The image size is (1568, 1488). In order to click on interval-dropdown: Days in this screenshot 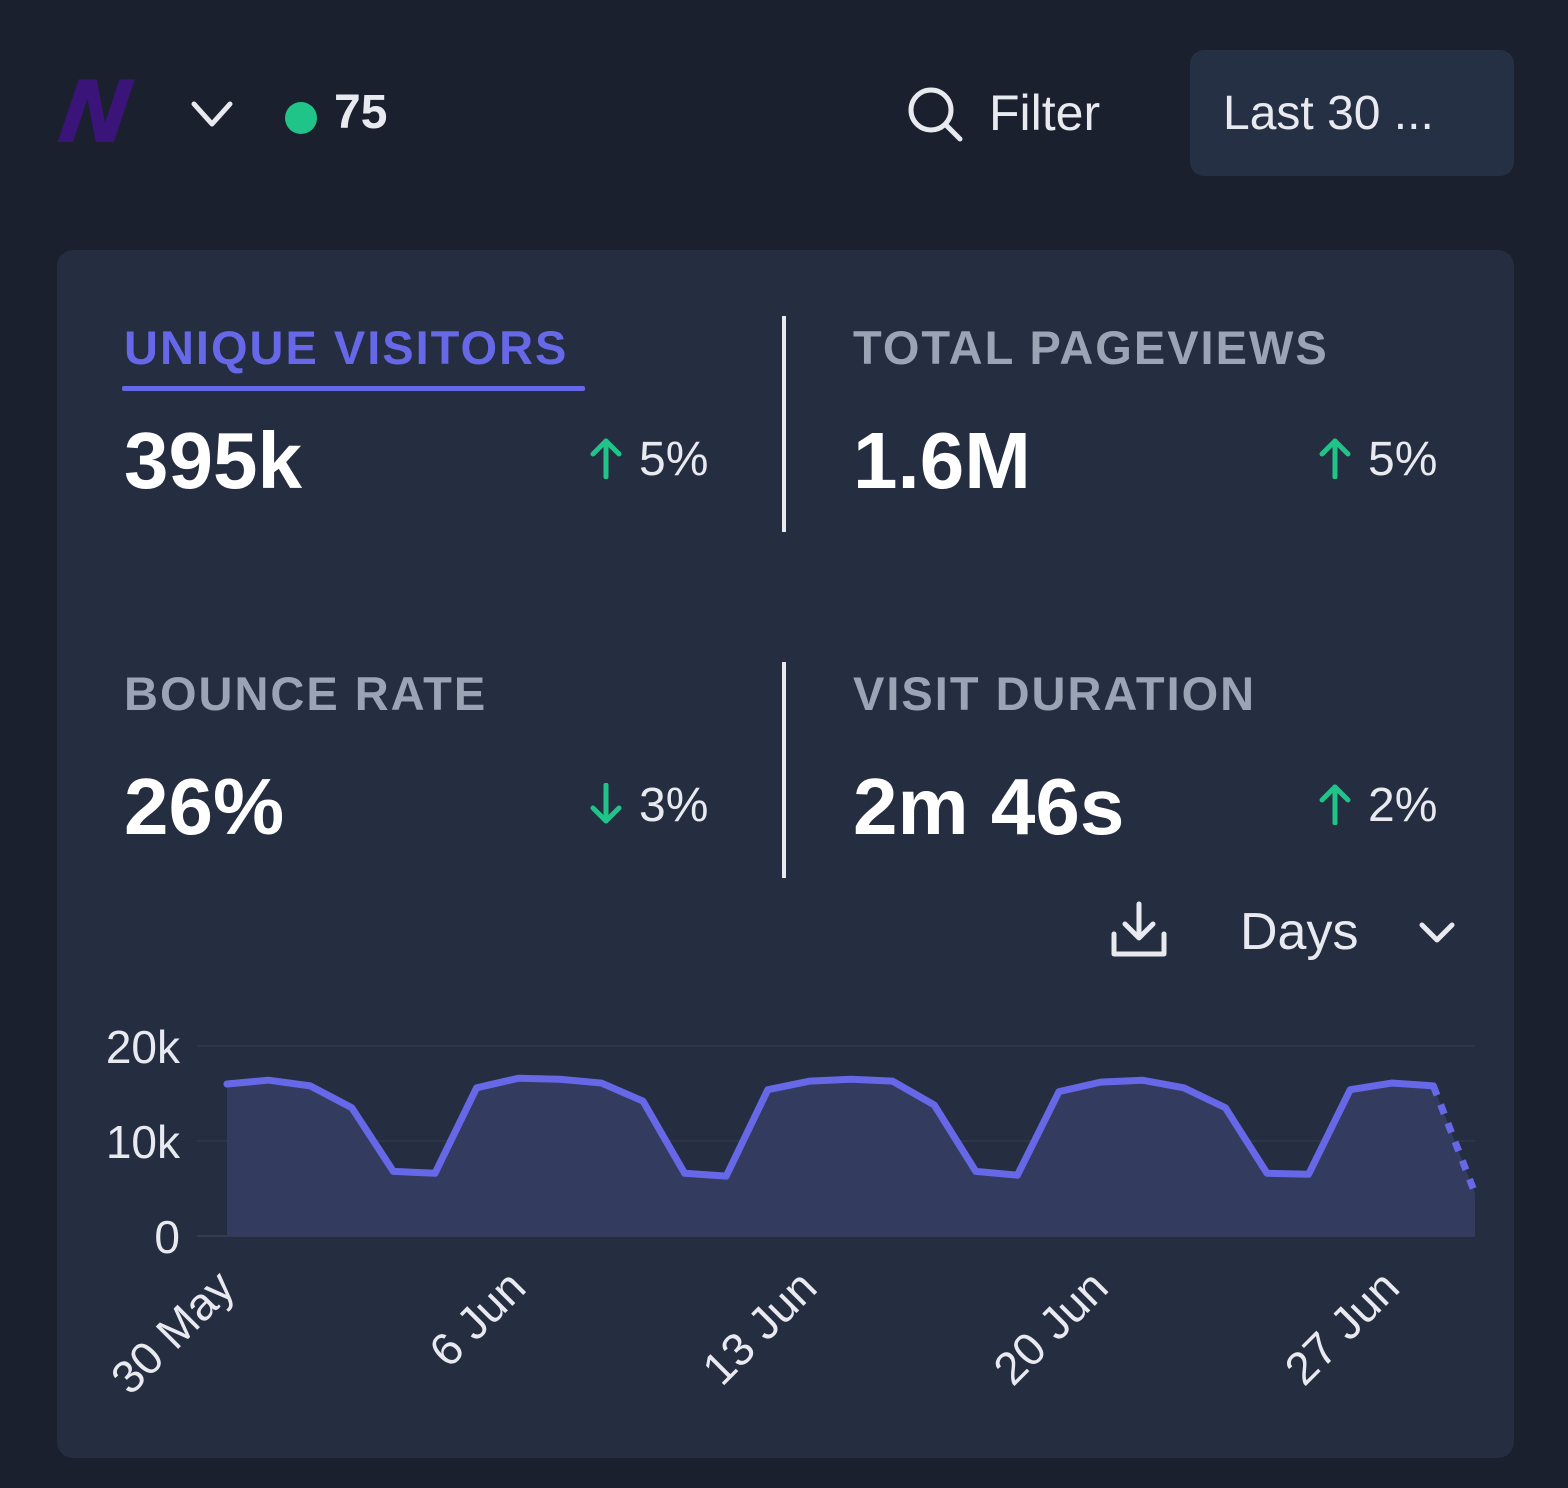, I will do `click(1352, 933)`.